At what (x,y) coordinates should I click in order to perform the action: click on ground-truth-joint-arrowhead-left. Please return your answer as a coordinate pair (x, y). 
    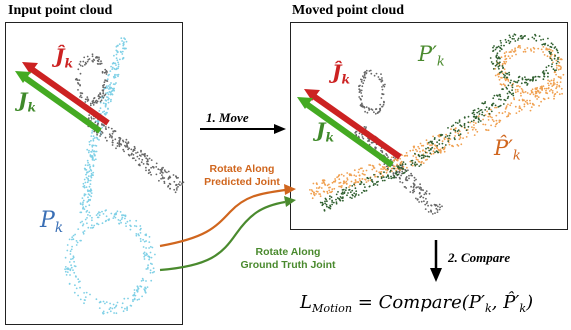
    Looking at the image, I should click on (23, 77).